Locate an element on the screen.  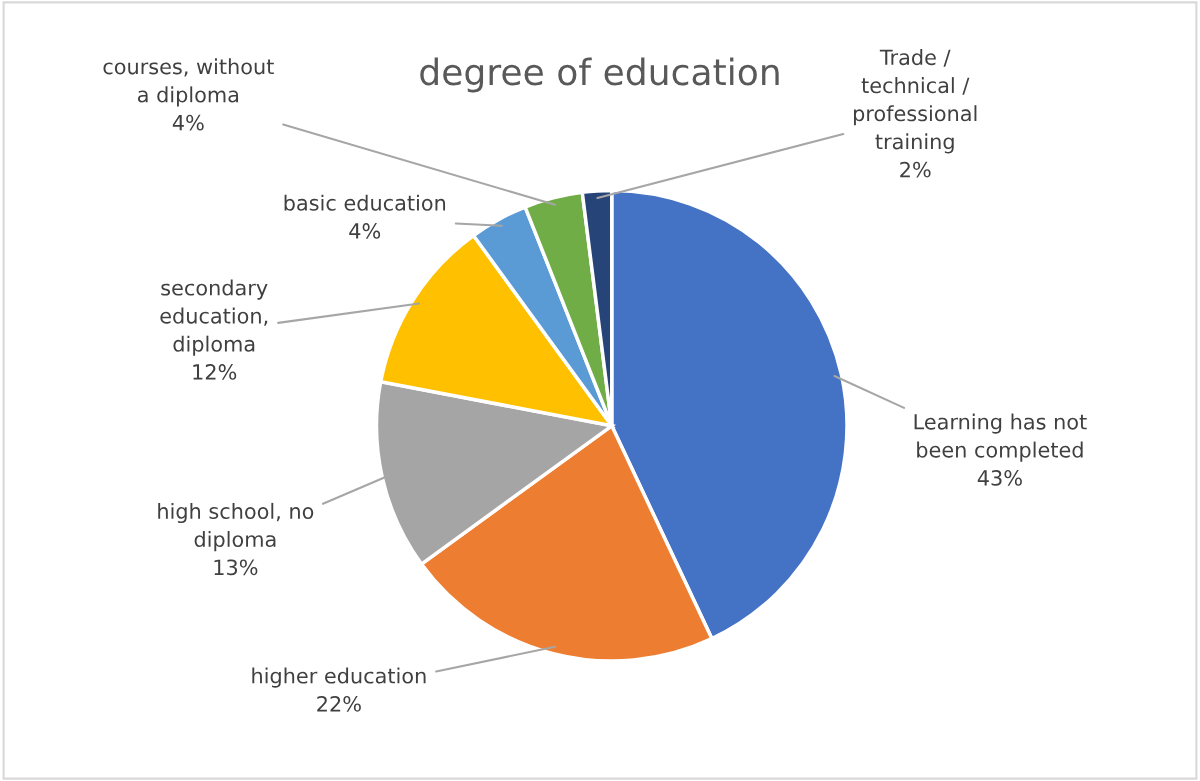
data-label: 22% is located at coordinates (339, 703).